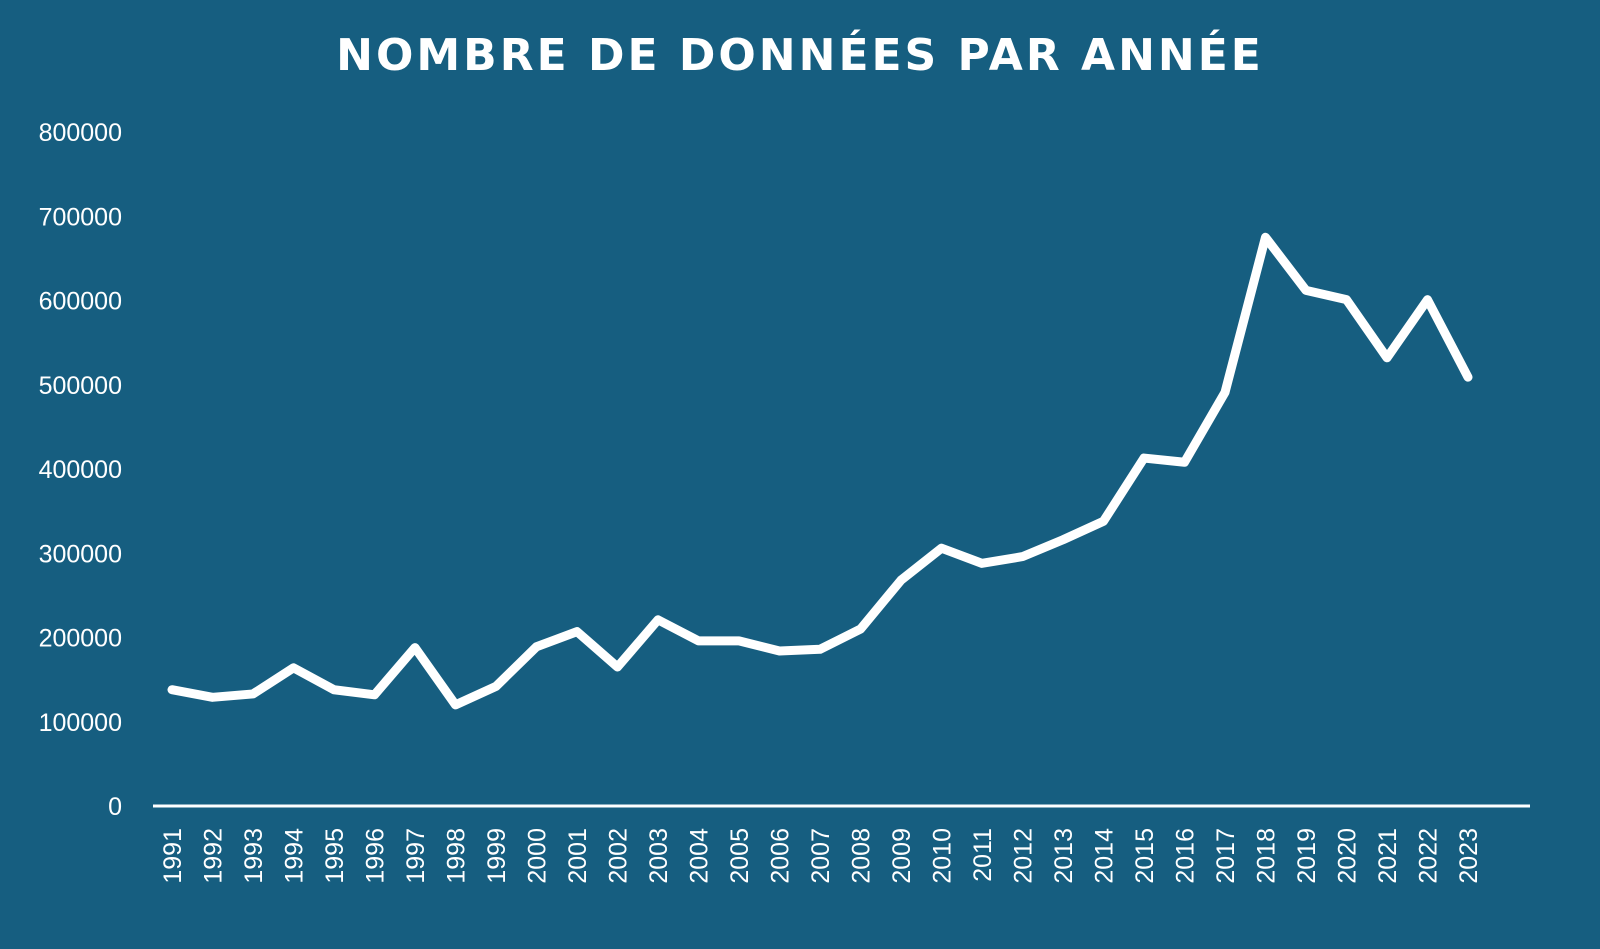 This screenshot has height=949, width=1600. What do you see at coordinates (1064, 856) in the screenshot?
I see `x-tick-label: 2013` at bounding box center [1064, 856].